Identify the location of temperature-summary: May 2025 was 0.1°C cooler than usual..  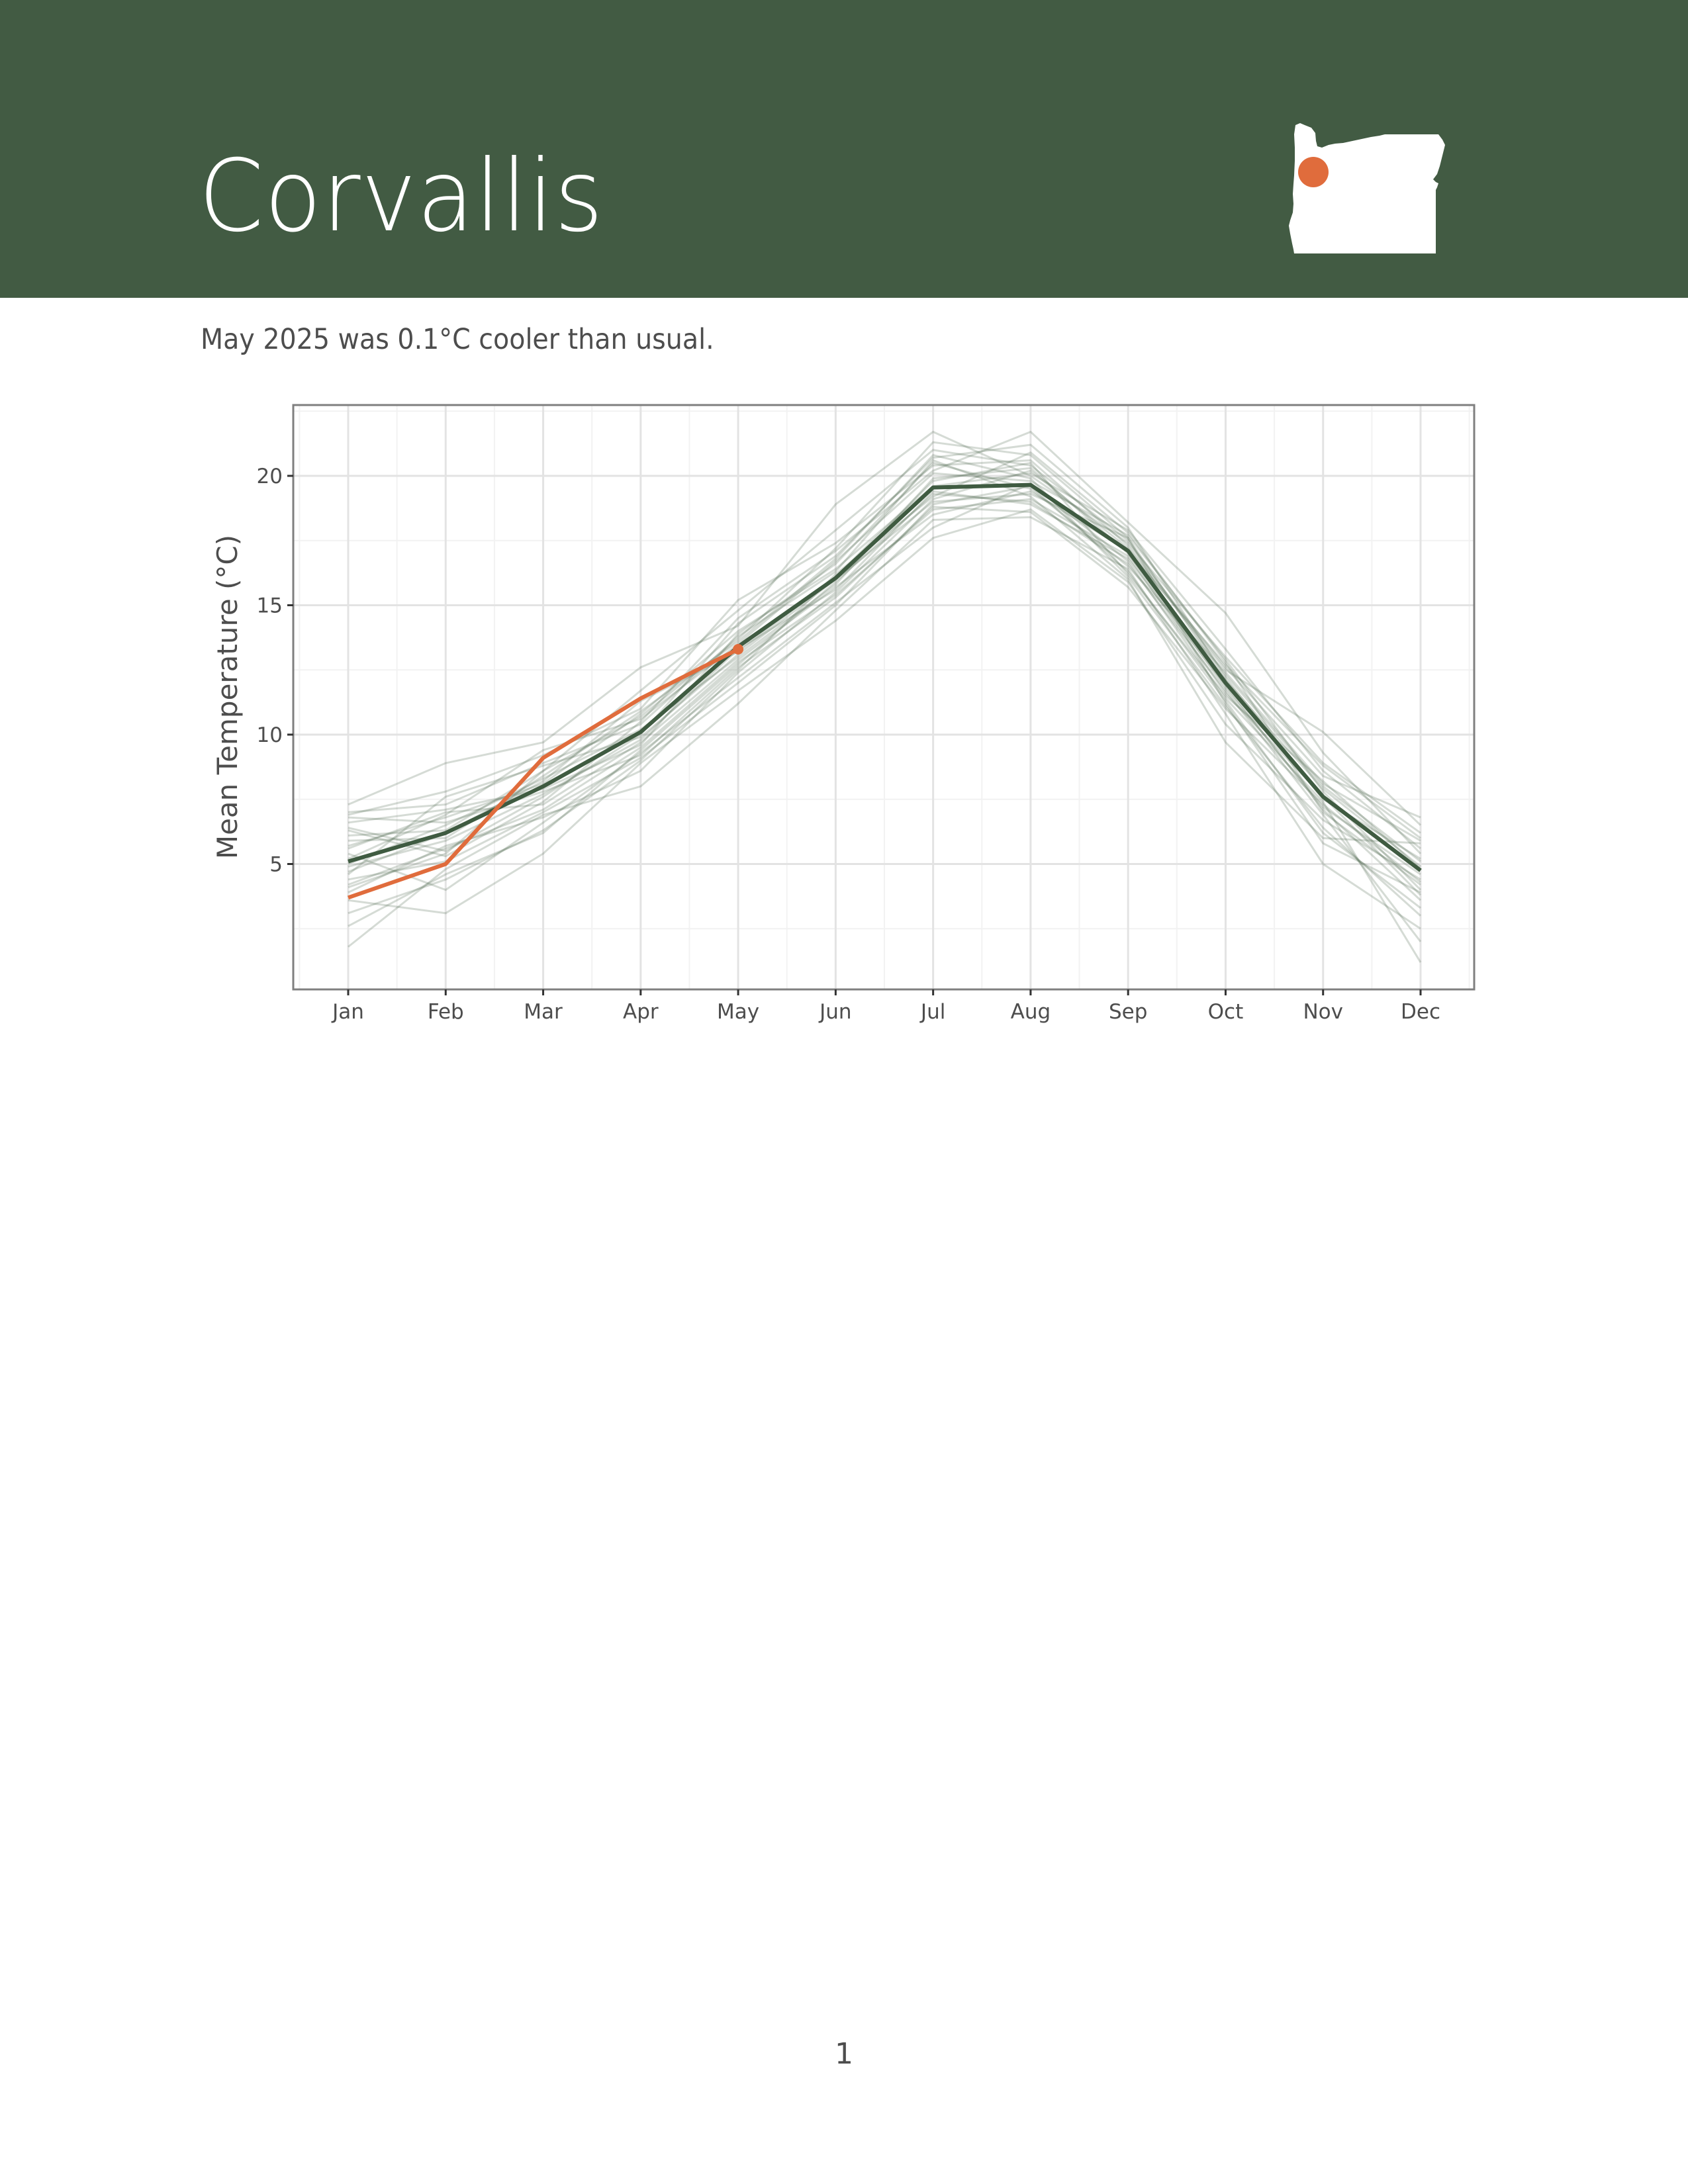
(457, 339).